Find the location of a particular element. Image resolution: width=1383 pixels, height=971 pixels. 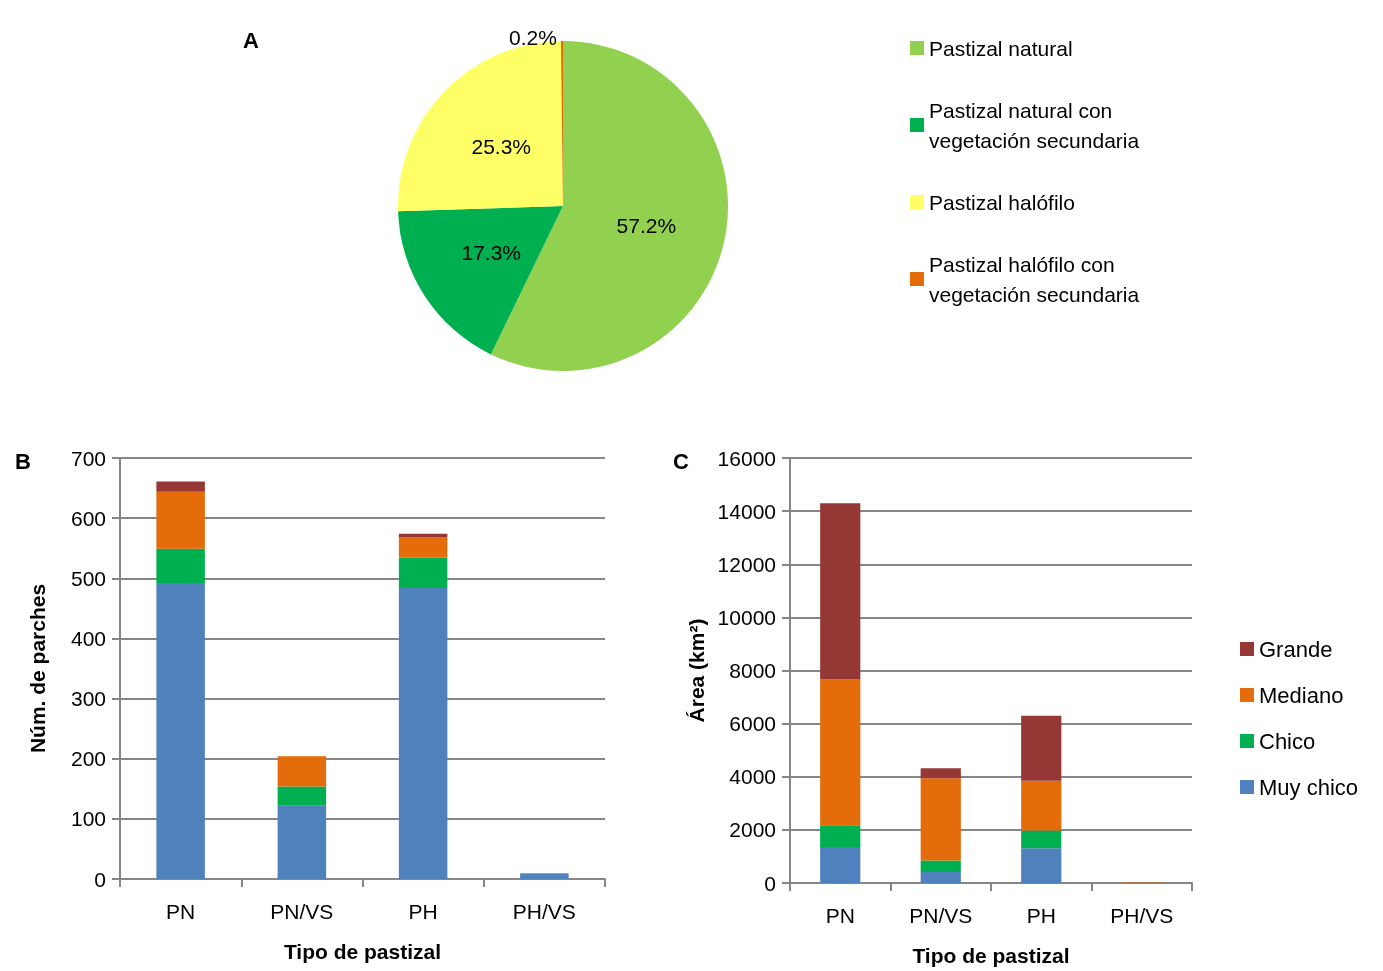

y-tick-label: 2000 is located at coordinates (752, 830).